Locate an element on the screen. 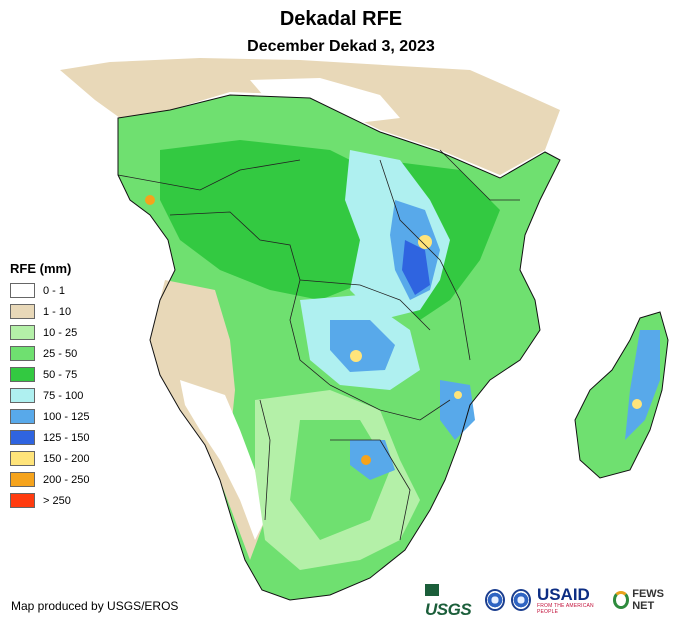 The height and width of the screenshot is (624, 682). namibia-desert is located at coordinates (222, 460).